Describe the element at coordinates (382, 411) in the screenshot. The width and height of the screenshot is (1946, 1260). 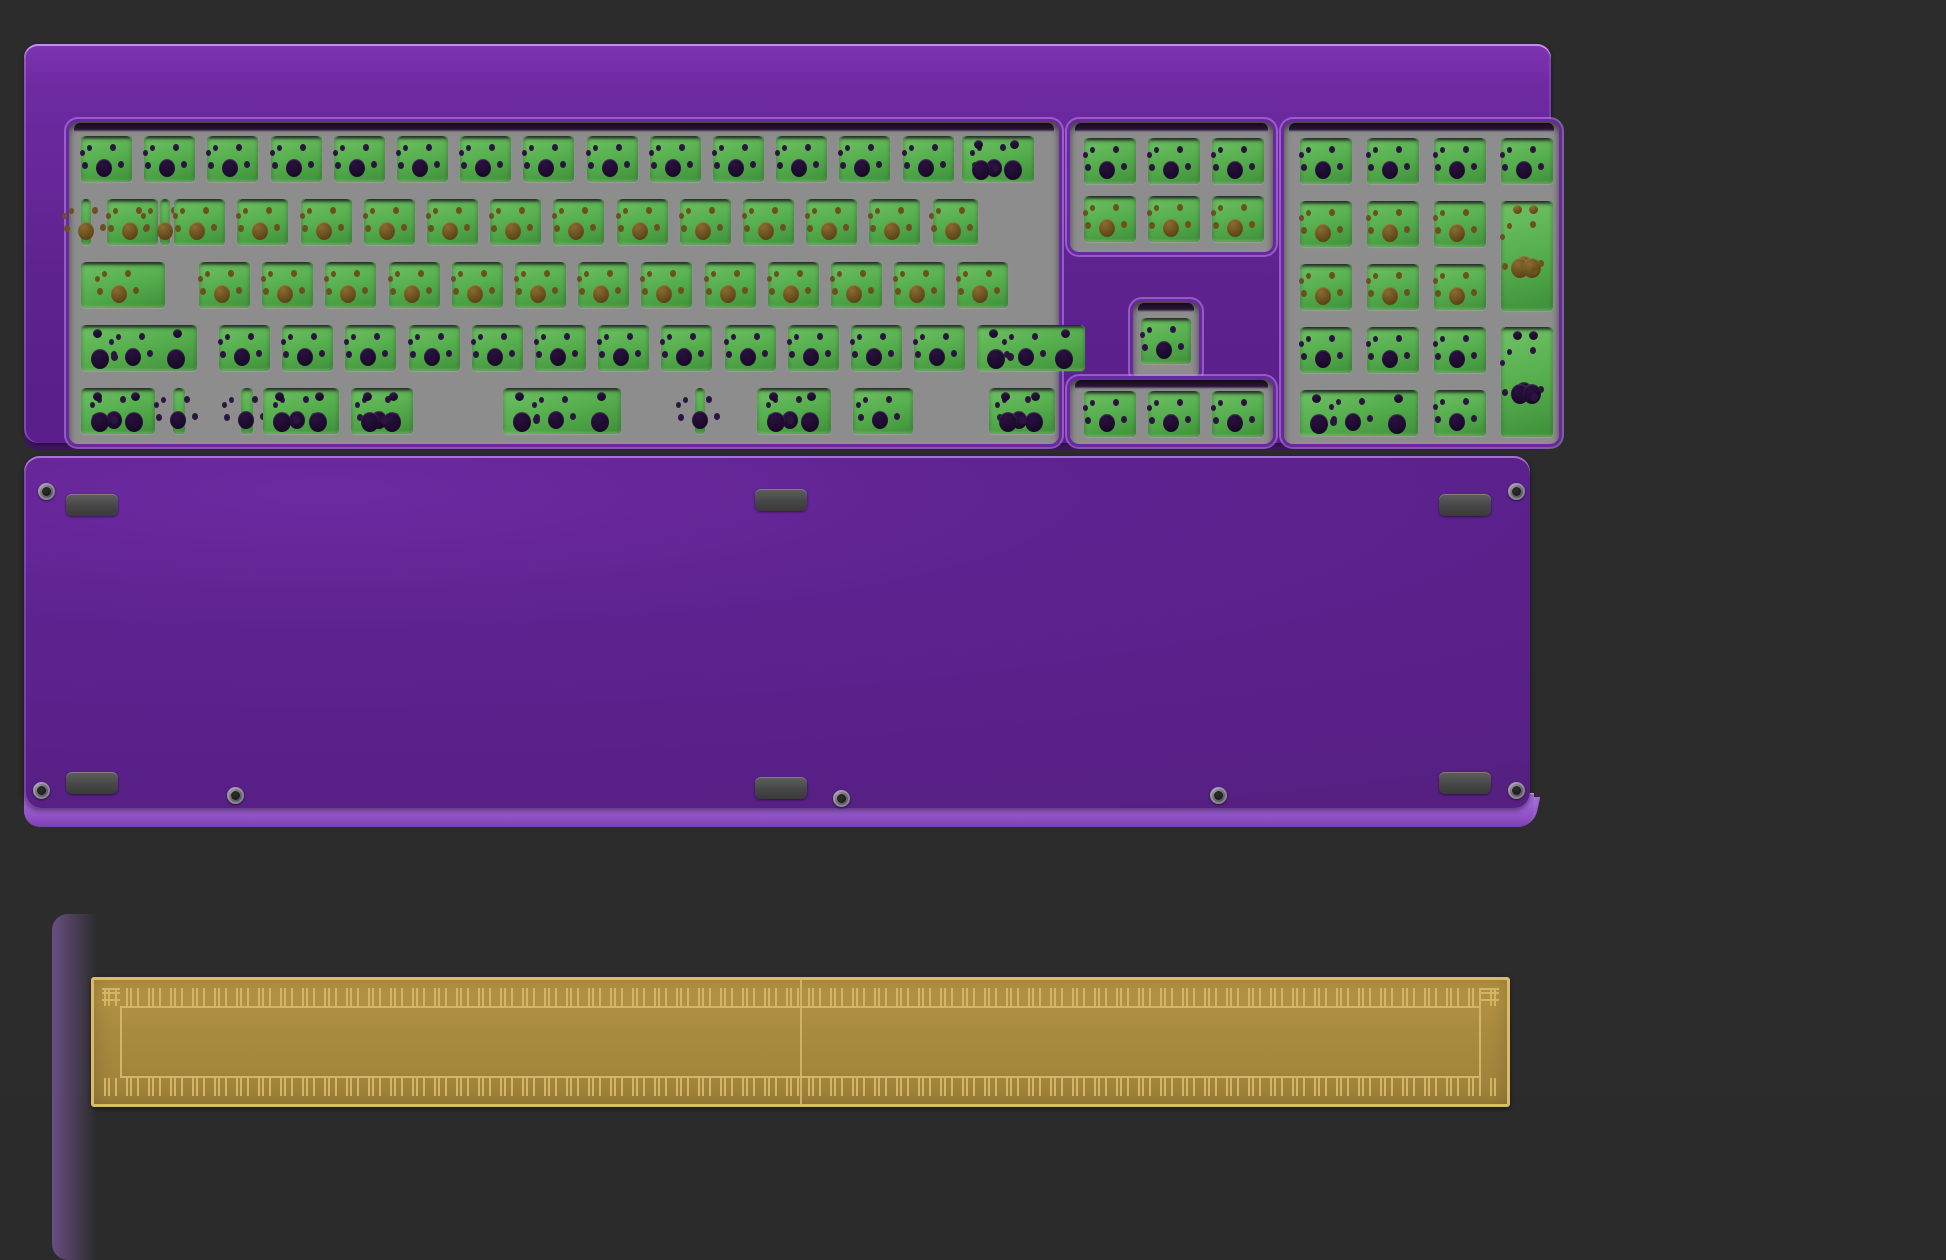
I see `switch-cutout-win` at that location.